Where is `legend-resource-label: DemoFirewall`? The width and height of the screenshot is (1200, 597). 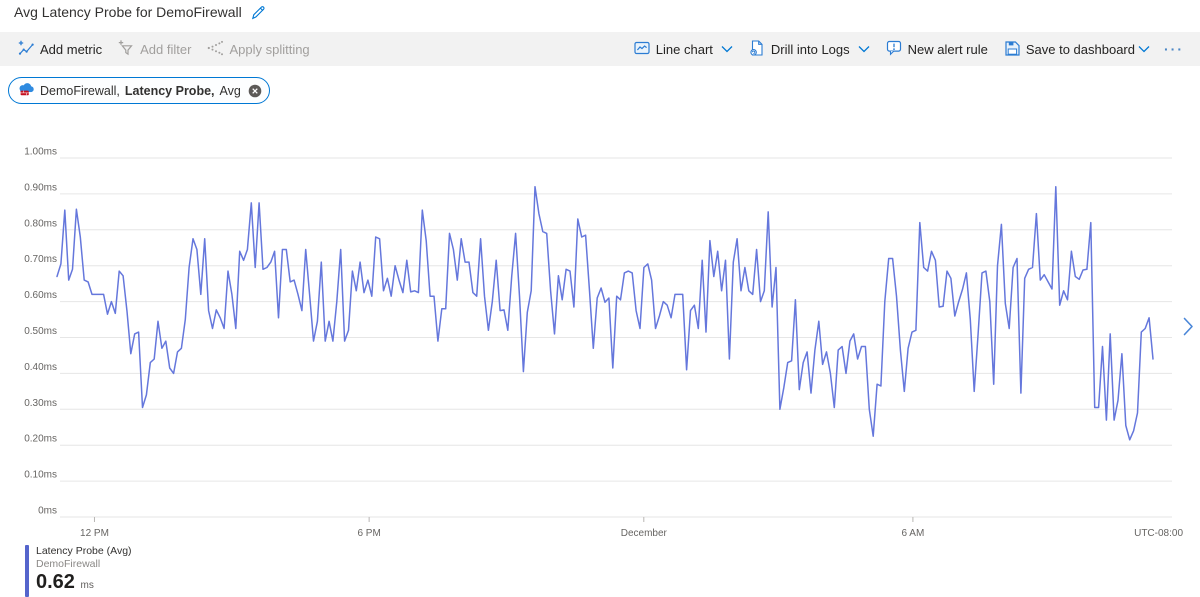 legend-resource-label: DemoFirewall is located at coordinates (68, 564).